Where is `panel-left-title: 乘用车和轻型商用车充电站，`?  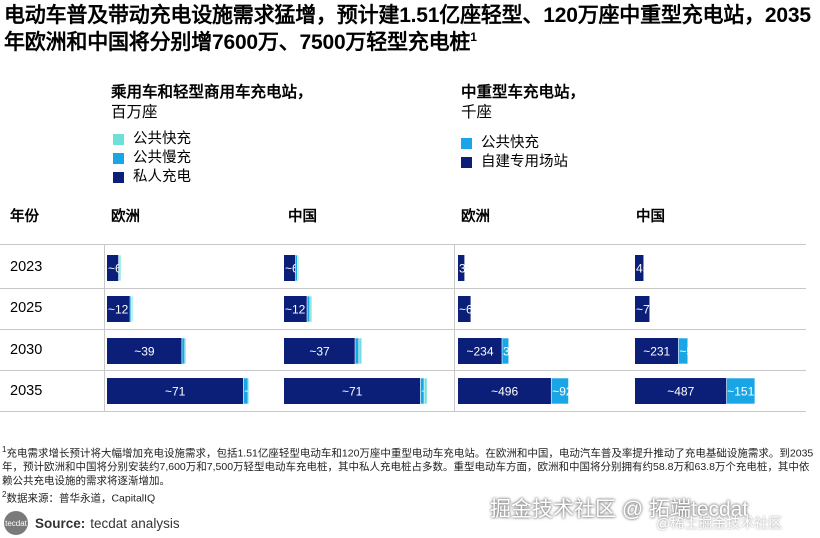
panel-left-title: 乘用车和轻型商用车充电站， is located at coordinates (212, 92).